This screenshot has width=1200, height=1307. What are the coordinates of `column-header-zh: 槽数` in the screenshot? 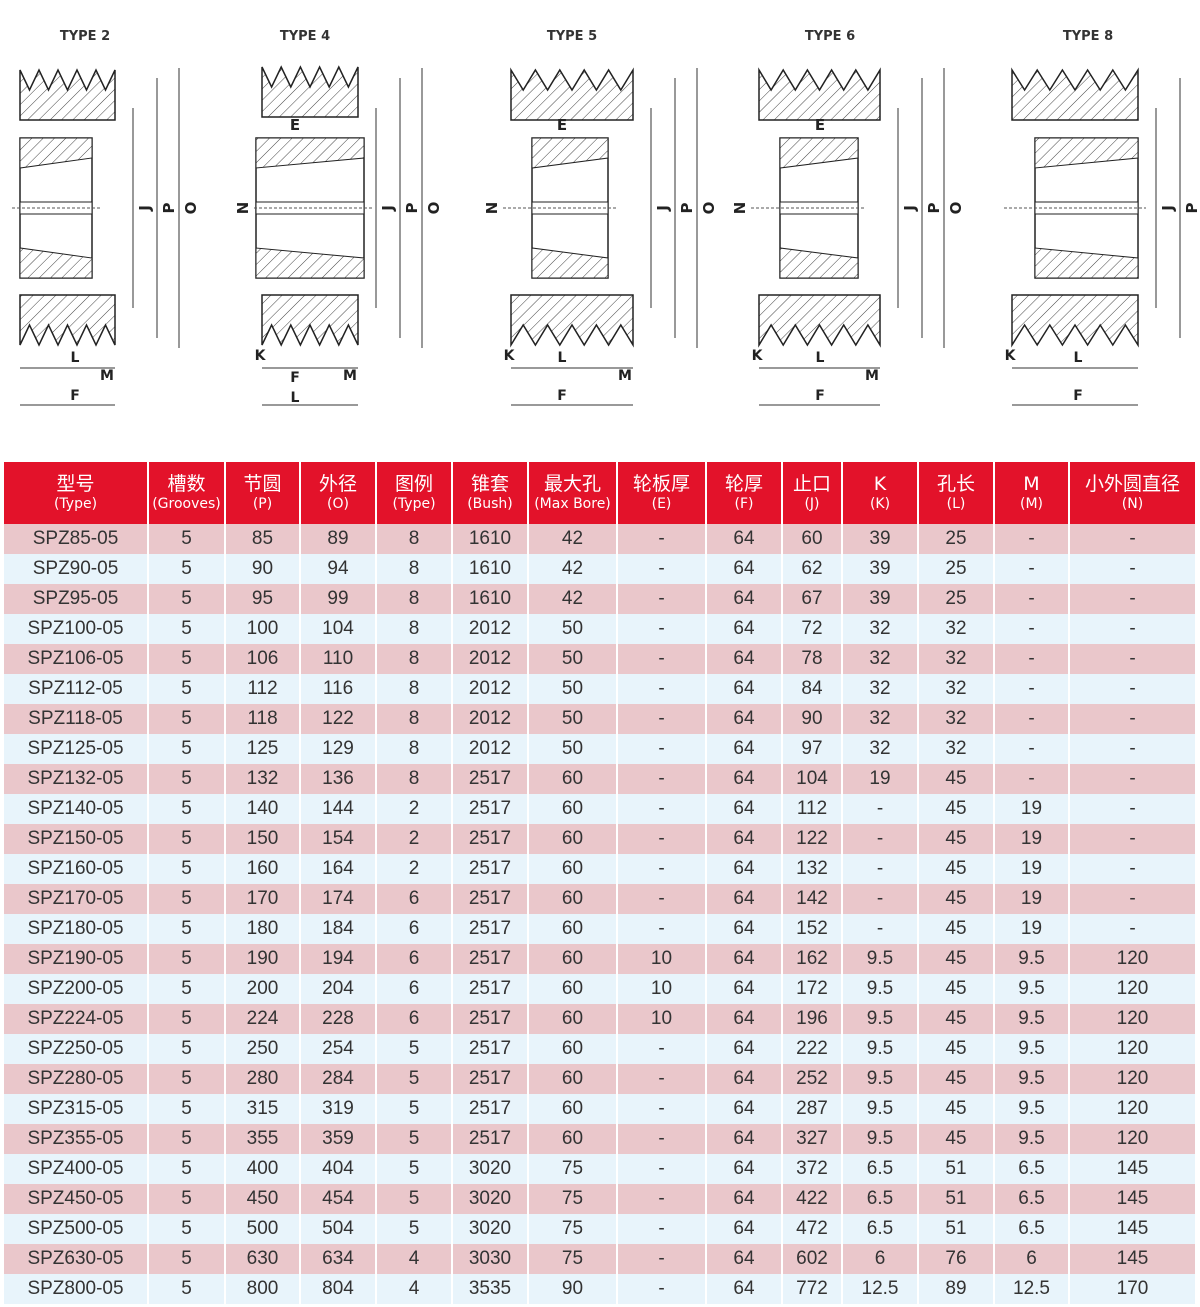 It's located at (186, 484).